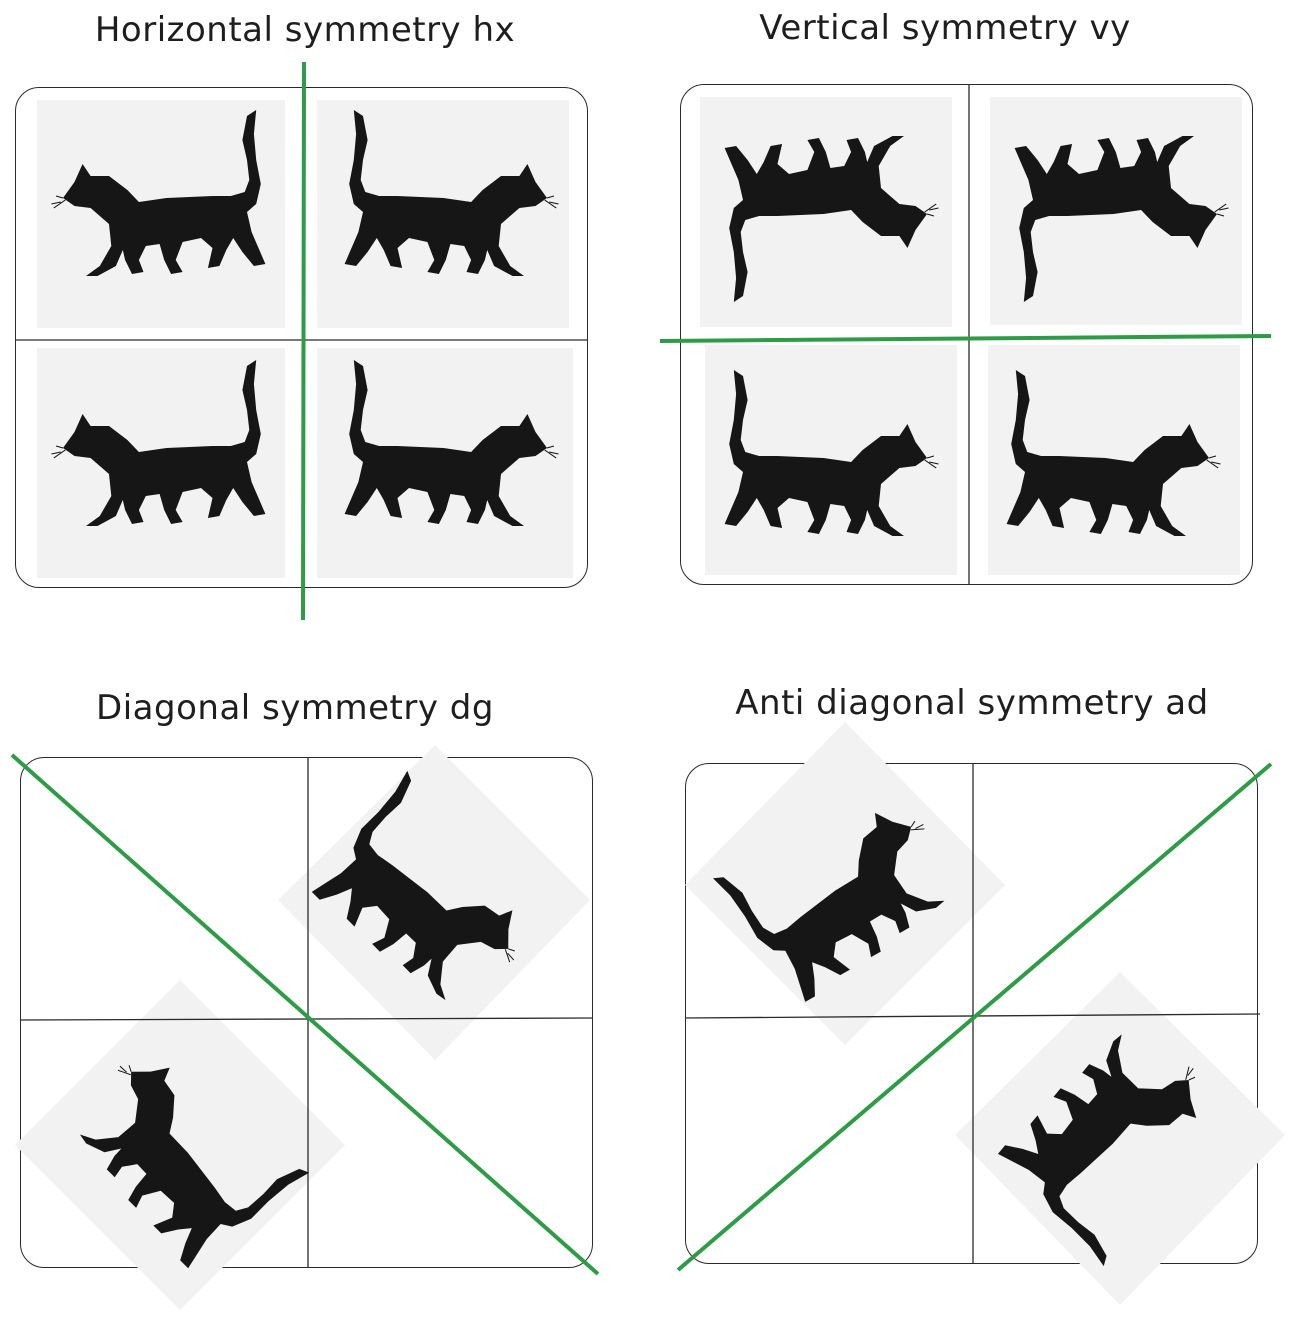 This screenshot has width=1301, height=1328. I want to click on tile-top-left, so click(845, 883).